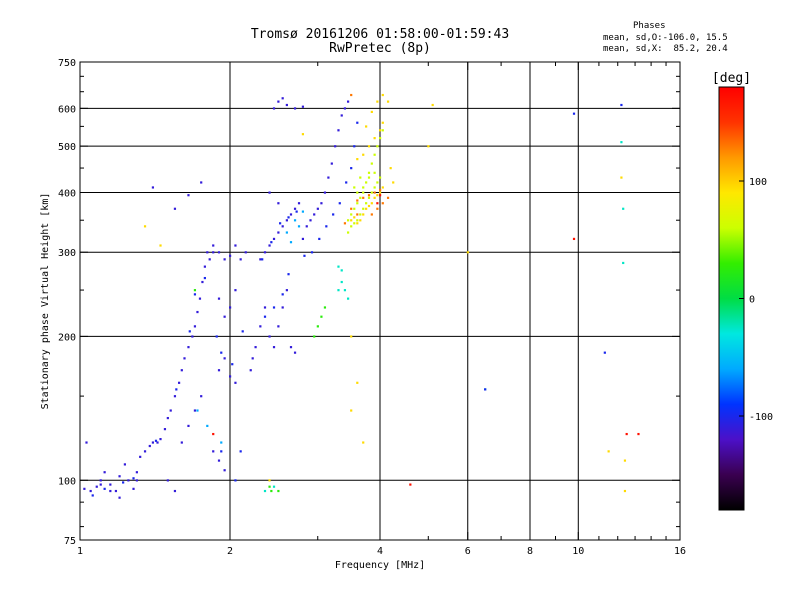  What do you see at coordinates (665, 49) in the screenshot?
I see `phase-stats-x-mode: mean, sd,X: 85.2, 20.4` at bounding box center [665, 49].